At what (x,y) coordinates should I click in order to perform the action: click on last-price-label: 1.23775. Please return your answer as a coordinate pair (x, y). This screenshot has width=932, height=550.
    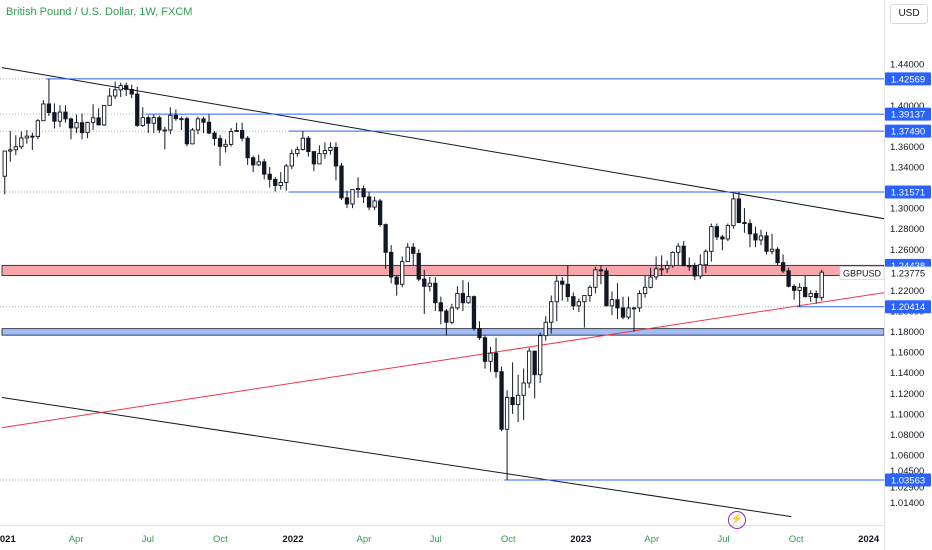
    Looking at the image, I should click on (908, 274).